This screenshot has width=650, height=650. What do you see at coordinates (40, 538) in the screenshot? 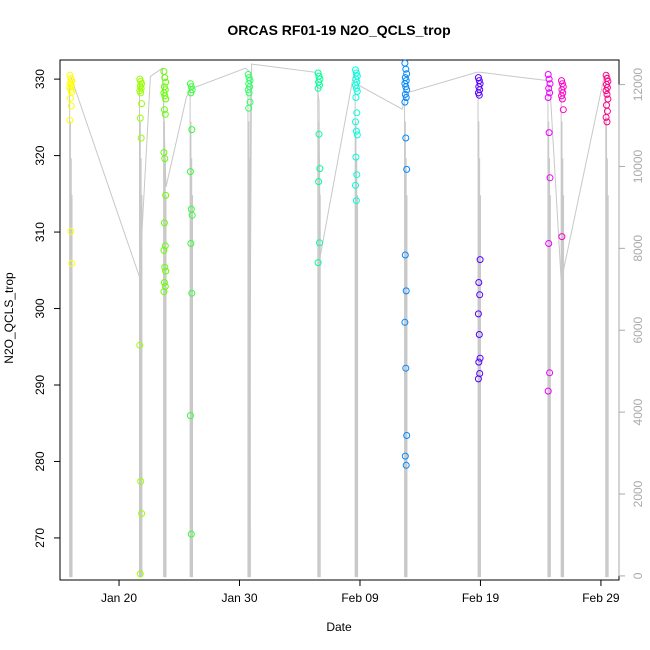
I see `y-tick-label: 270` at bounding box center [40, 538].